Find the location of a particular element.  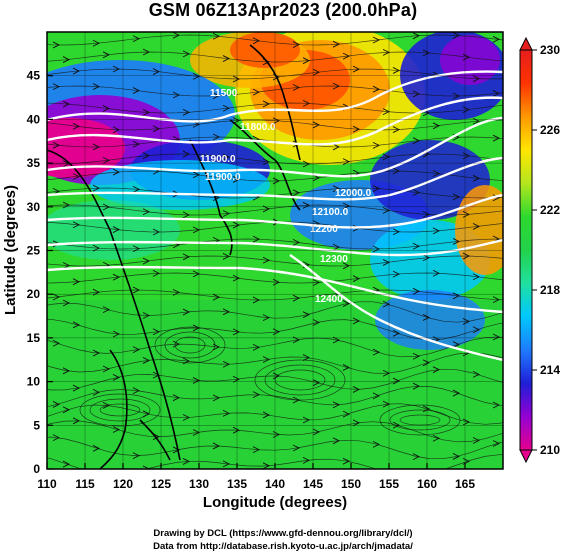

contour-label: 12000.0 is located at coordinates (353, 193).